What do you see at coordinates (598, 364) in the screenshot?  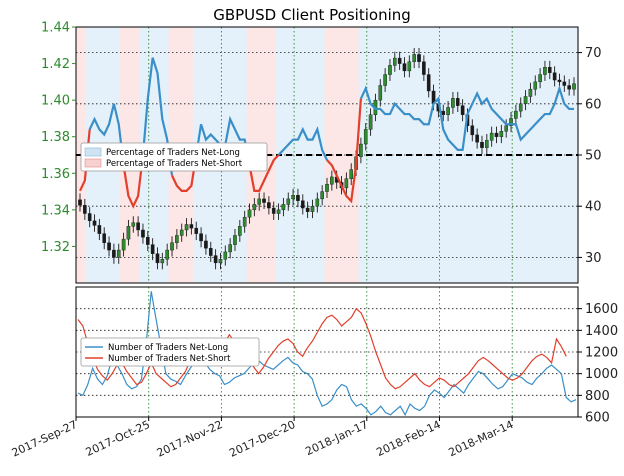 I see `count-axis-ticks: 600 800 1000 1200 1400 1600` at bounding box center [598, 364].